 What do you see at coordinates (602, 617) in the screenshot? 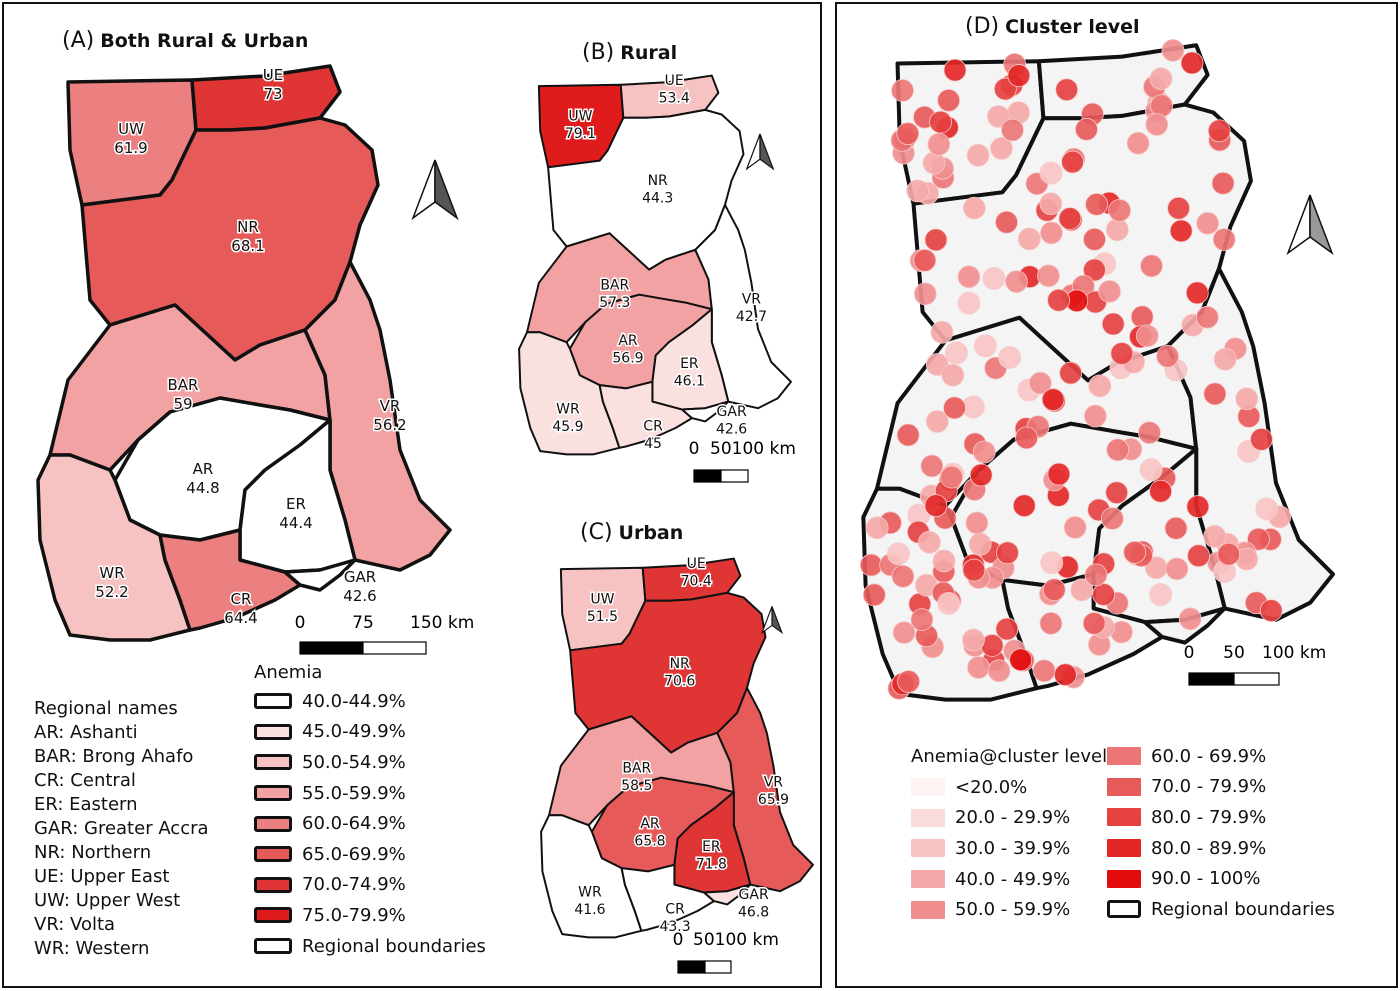
I see `panel-c-label-uw-value: 51.5` at bounding box center [602, 617].